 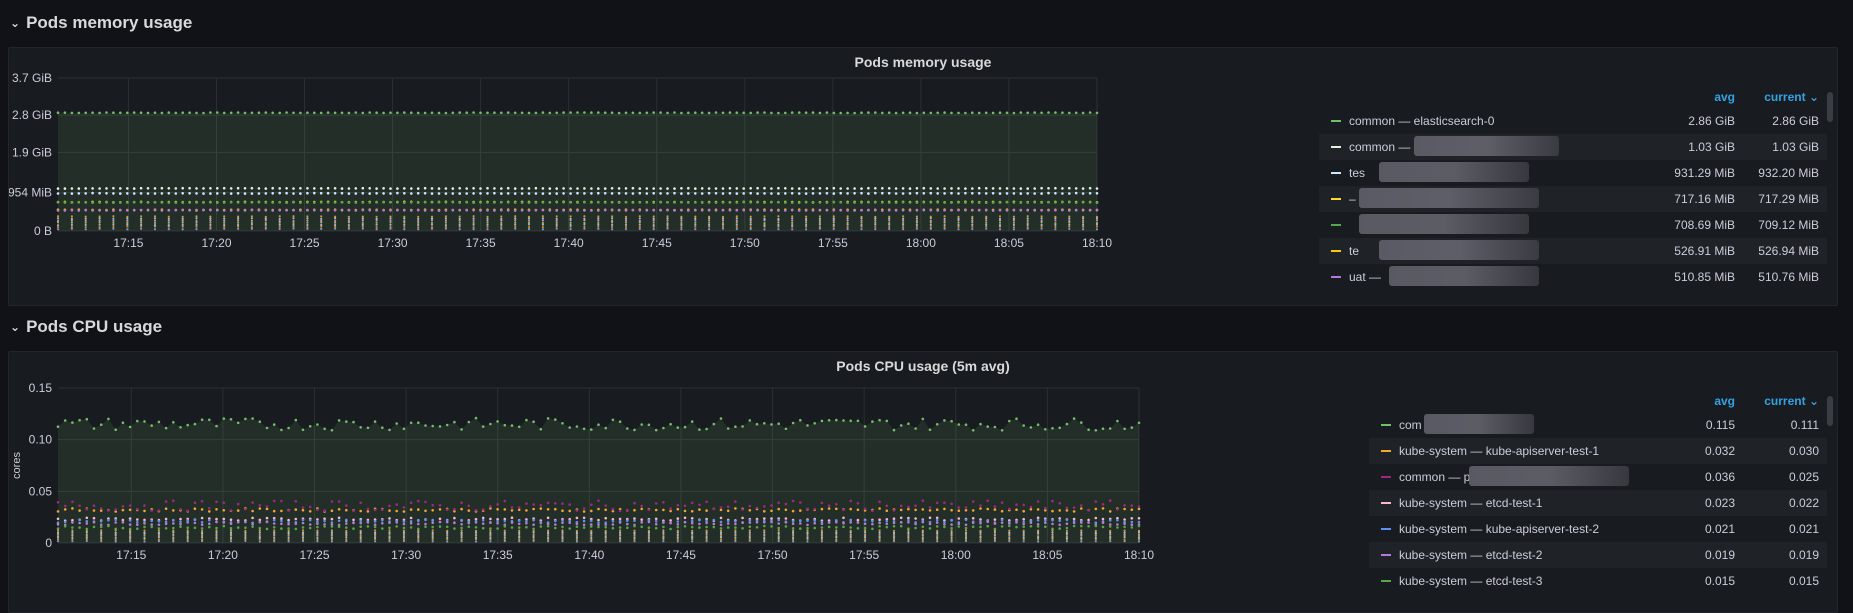 I want to click on legend-item: common — elasticsearch-0 2.86 GiB 2.86 GiB, so click(x=1573, y=121).